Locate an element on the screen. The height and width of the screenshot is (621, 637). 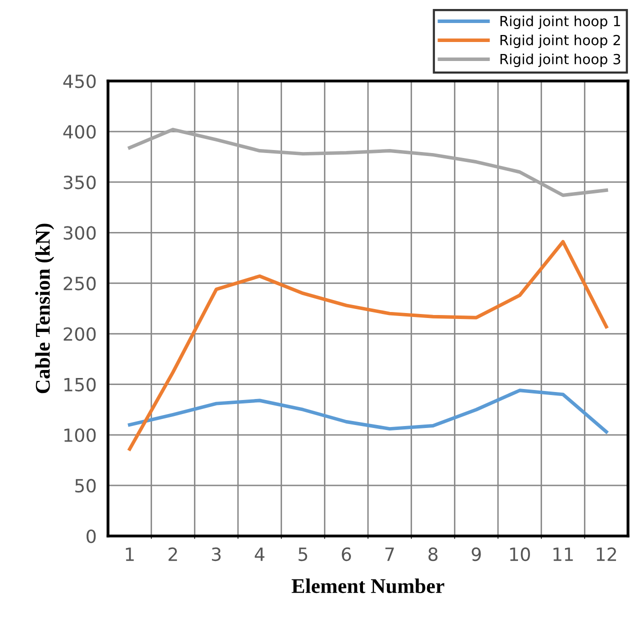
y-tick-label: 300 is located at coordinates (80, 233).